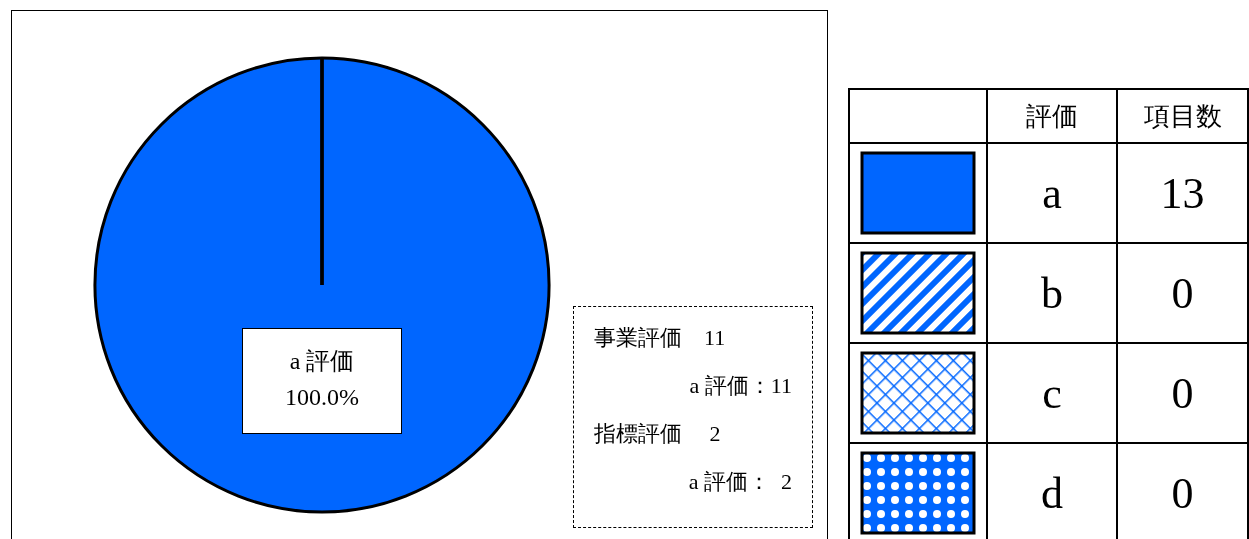  What do you see at coordinates (1052, 293) in the screenshot?
I see `legend-label: b` at bounding box center [1052, 293].